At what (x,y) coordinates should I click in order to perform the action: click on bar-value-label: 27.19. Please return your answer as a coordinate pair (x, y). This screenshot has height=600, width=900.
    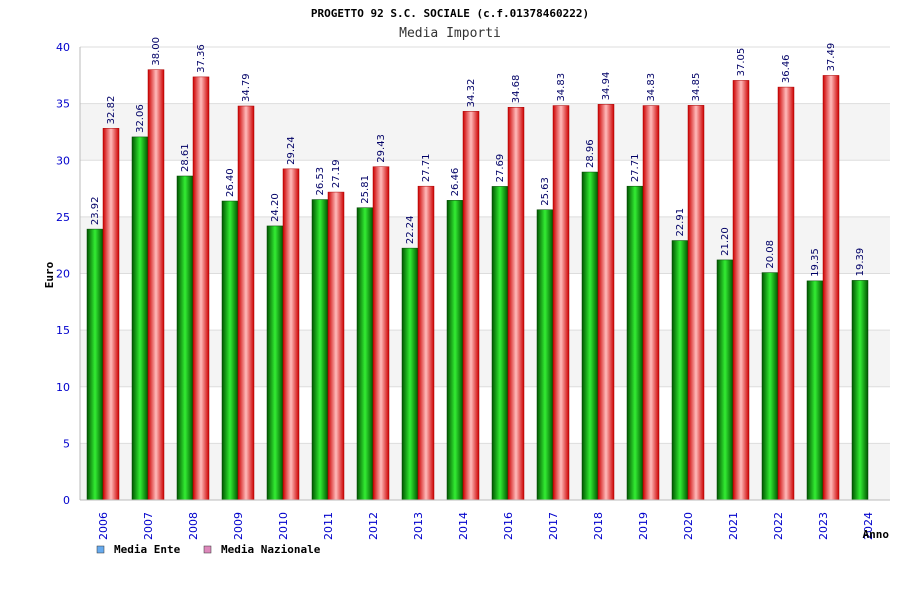
    Looking at the image, I should click on (336, 173).